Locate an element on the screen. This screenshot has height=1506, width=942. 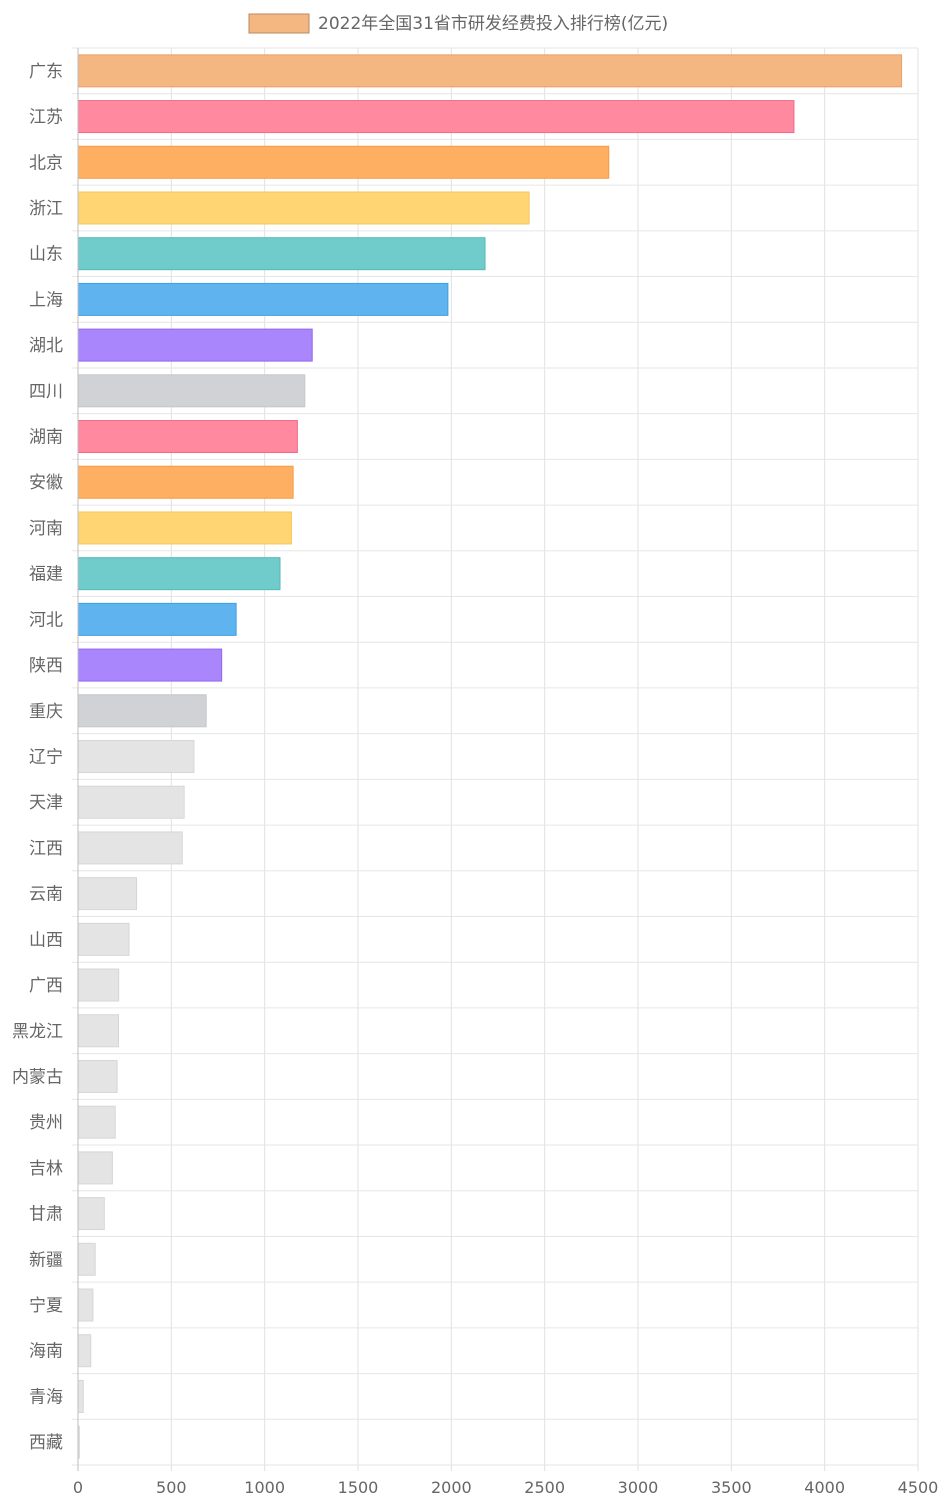
bar-广东 is located at coordinates (490, 71).